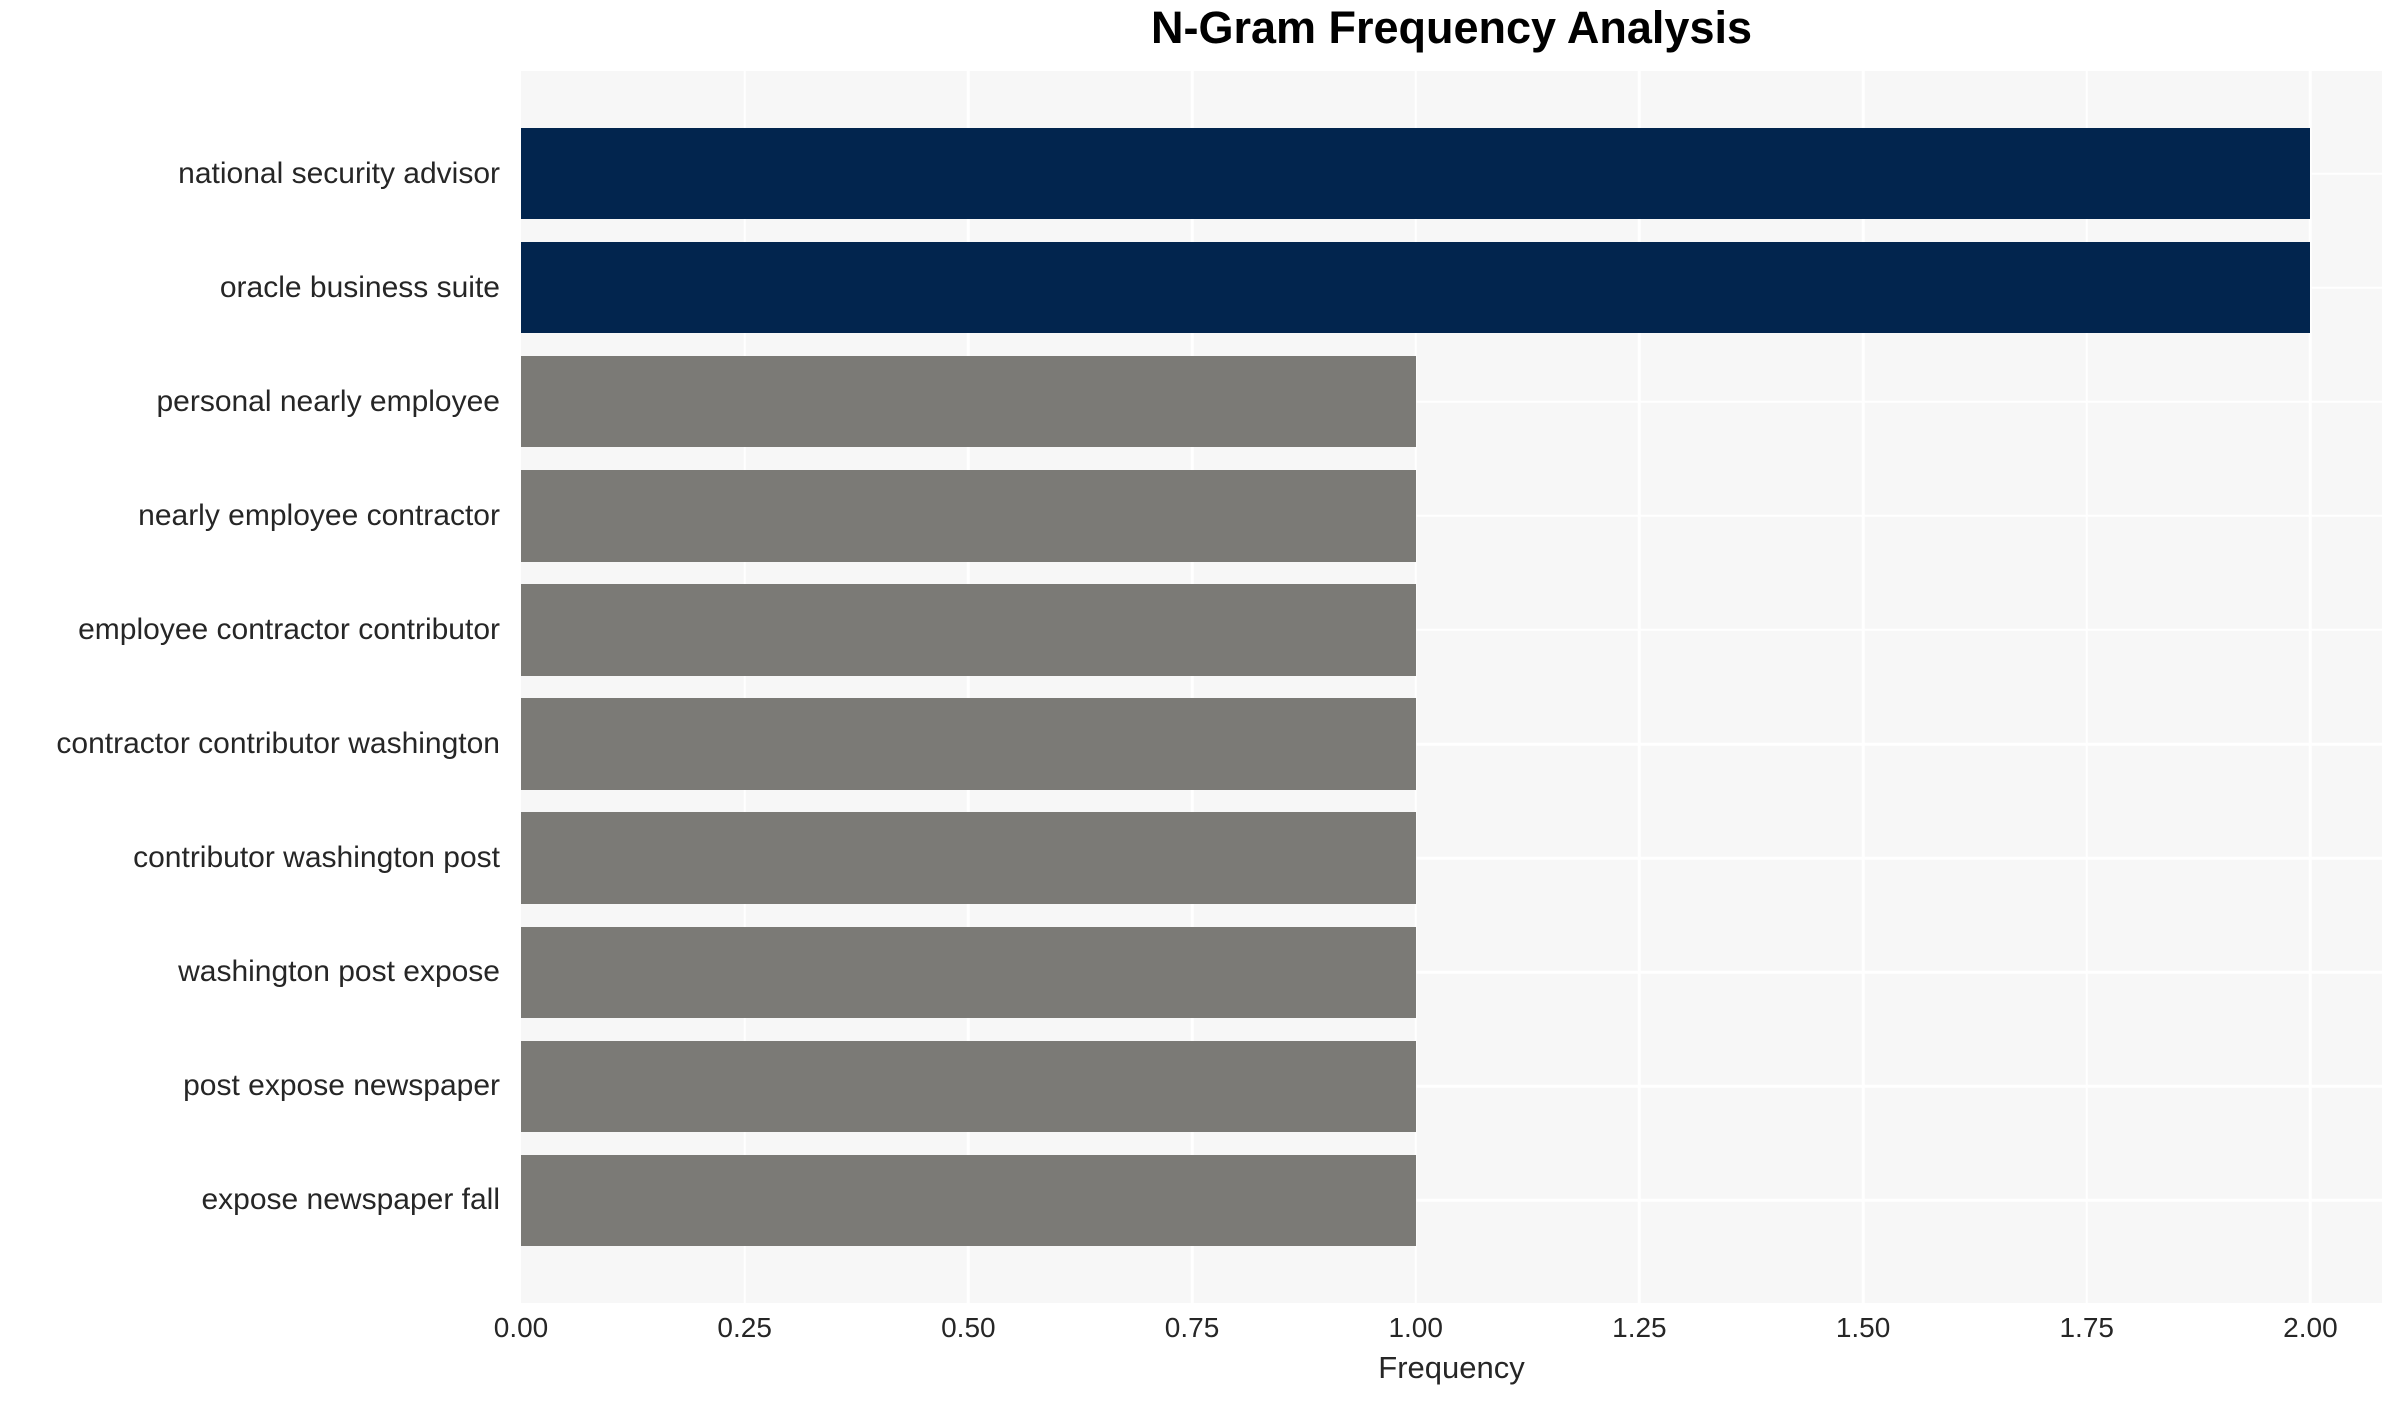  What do you see at coordinates (339, 972) in the screenshot?
I see `y-tick-label: washington post expose` at bounding box center [339, 972].